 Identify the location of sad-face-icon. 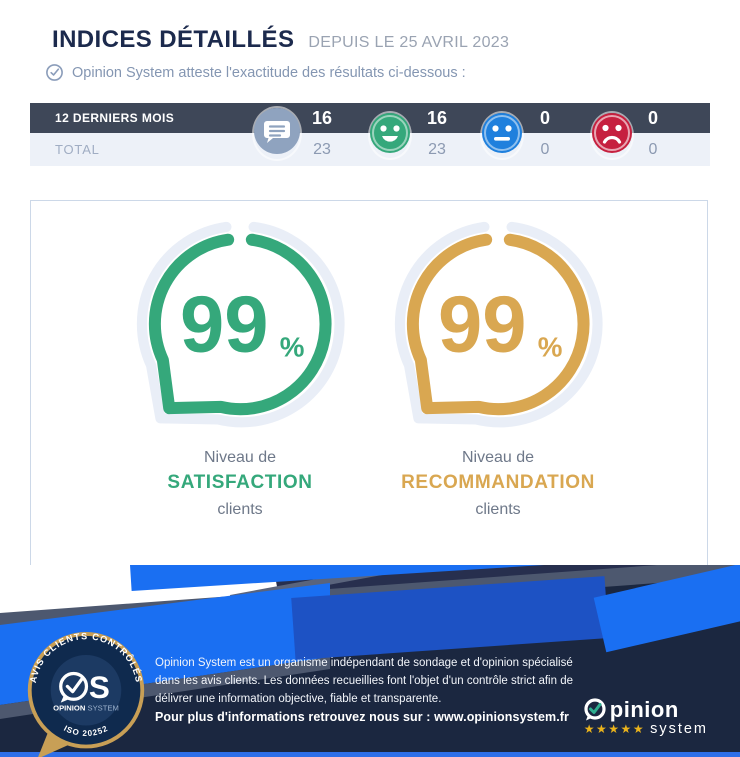
(612, 135).